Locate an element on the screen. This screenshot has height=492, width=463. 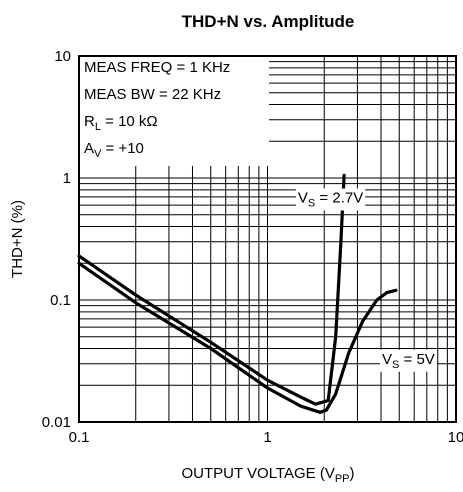
x-tick-label: 0.1 is located at coordinates (79, 437).